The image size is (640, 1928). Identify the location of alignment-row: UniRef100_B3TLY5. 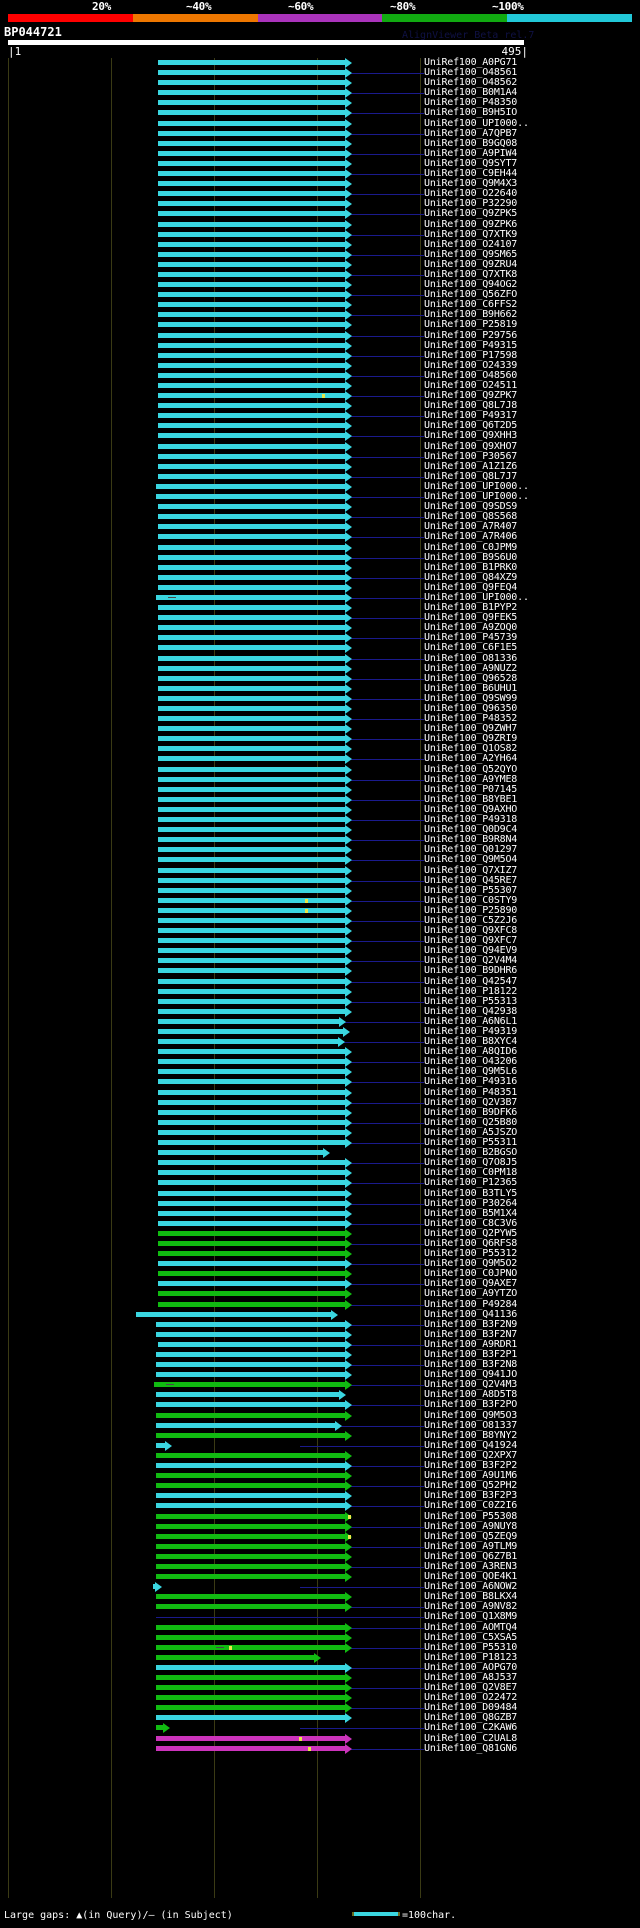
(320, 1193).